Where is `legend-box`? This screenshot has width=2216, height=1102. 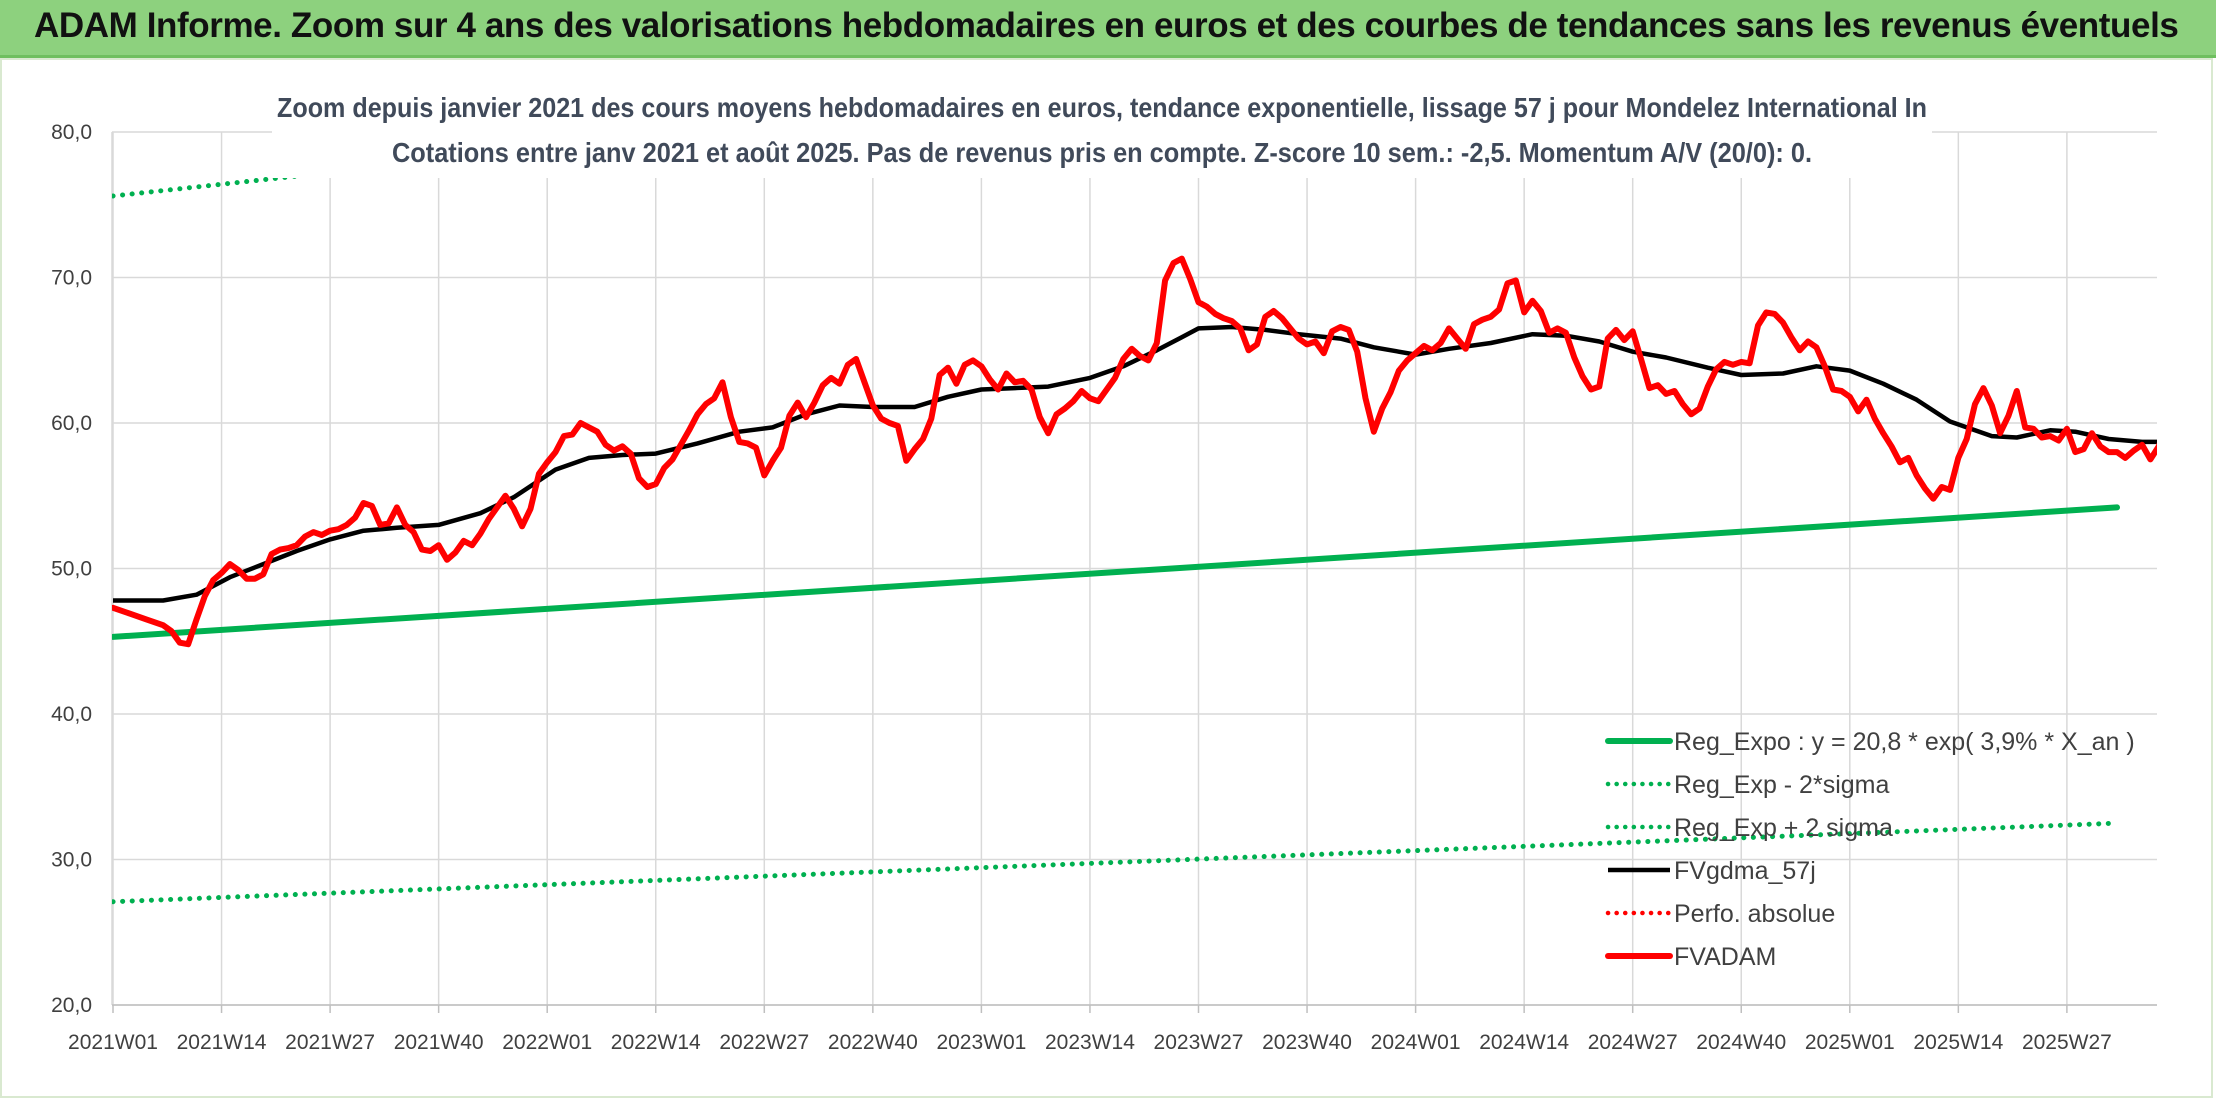
legend-box is located at coordinates (1865, 848).